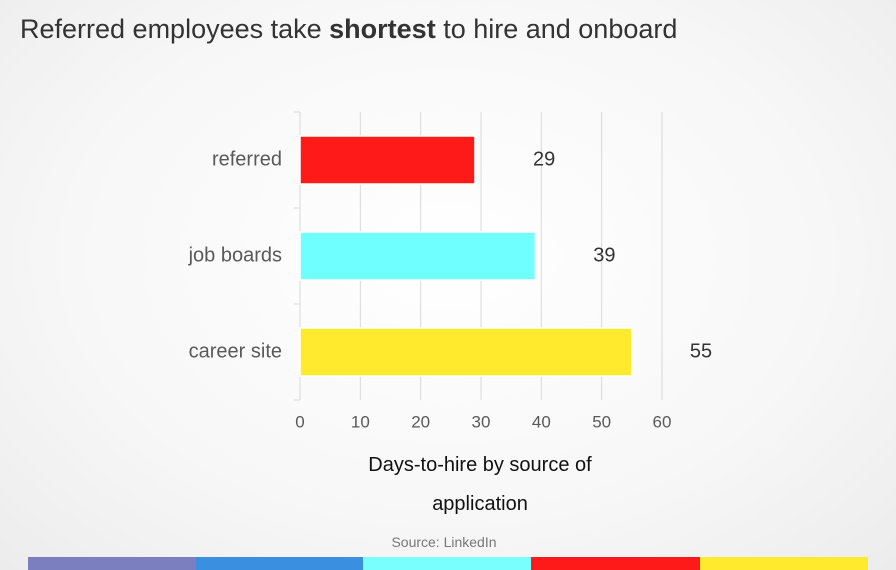 The width and height of the screenshot is (896, 570). Describe the element at coordinates (481, 421) in the screenshot. I see `x-tick-label: 30` at that location.